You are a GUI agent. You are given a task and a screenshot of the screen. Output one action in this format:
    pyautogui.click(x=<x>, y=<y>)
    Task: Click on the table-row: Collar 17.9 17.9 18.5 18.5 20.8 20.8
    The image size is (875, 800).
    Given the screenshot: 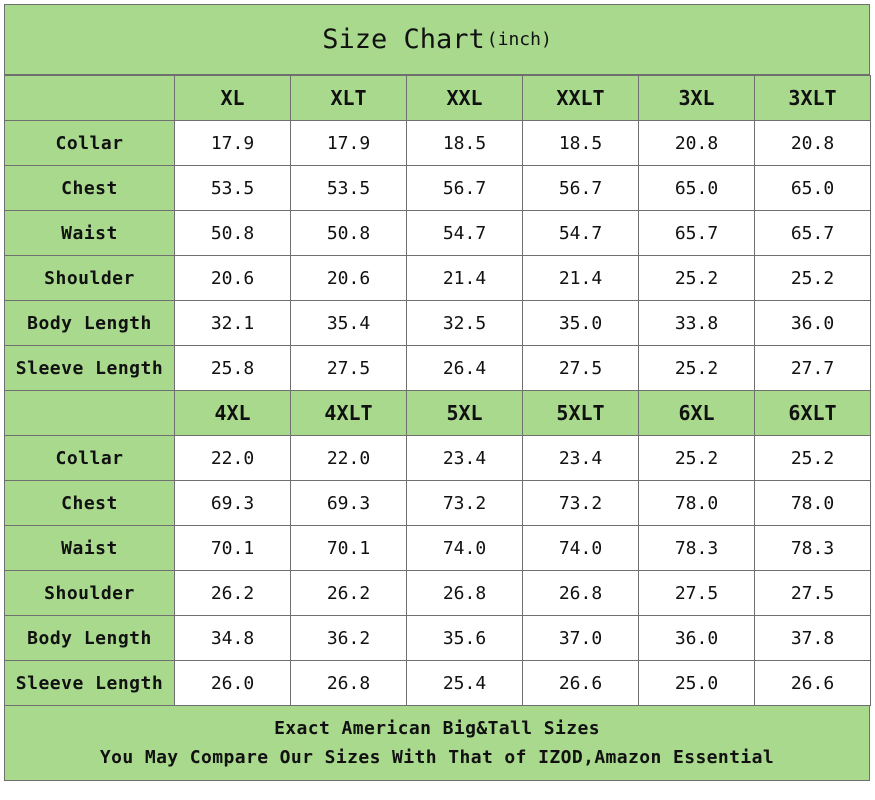 What is the action you would take?
    pyautogui.click(x=437, y=143)
    